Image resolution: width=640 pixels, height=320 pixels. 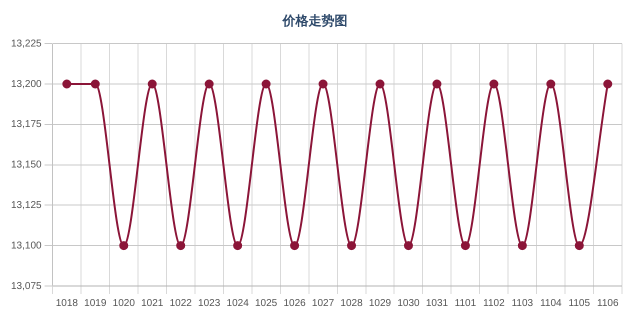 What do you see at coordinates (26, 165) in the screenshot?
I see `y-tick-label: 13,150` at bounding box center [26, 165].